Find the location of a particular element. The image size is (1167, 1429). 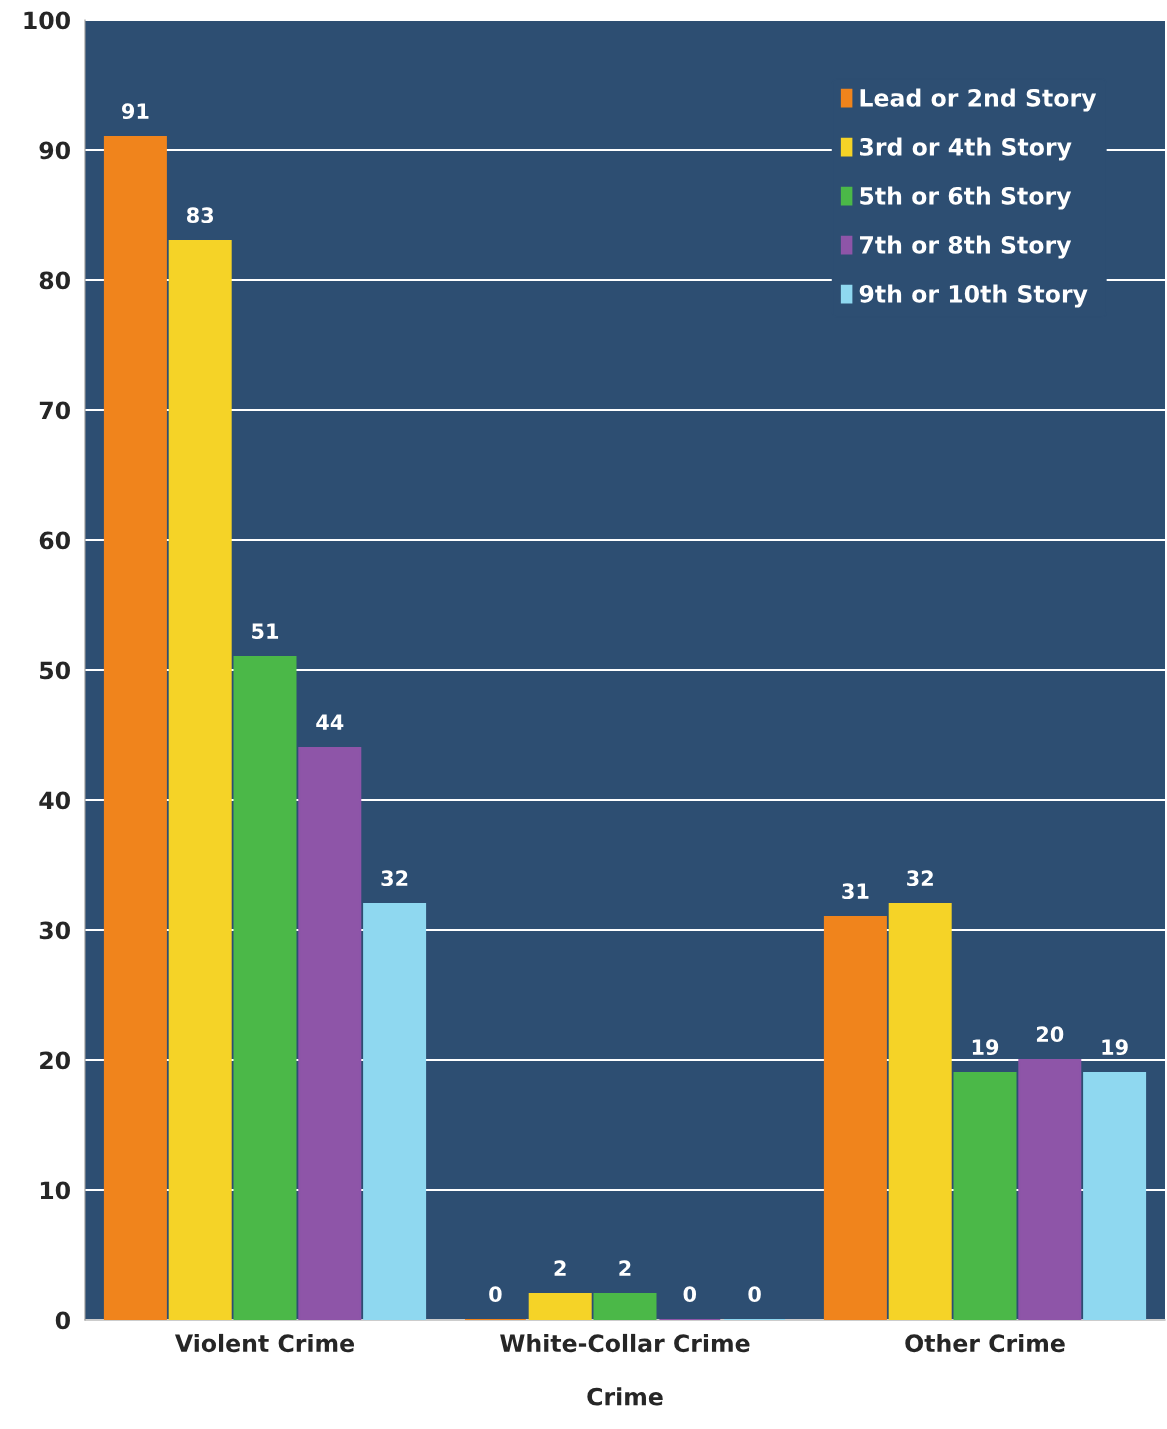

data-label: 20 is located at coordinates (1050, 1034).